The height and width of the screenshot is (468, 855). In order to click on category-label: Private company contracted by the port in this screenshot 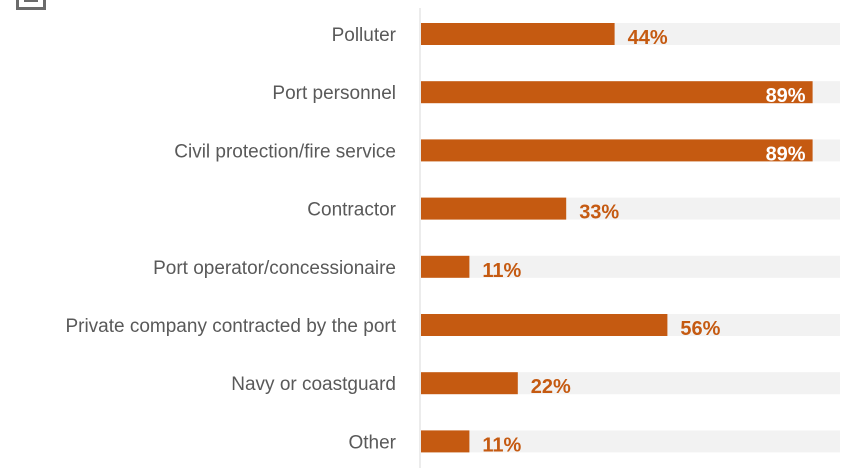, I will do `click(230, 326)`.